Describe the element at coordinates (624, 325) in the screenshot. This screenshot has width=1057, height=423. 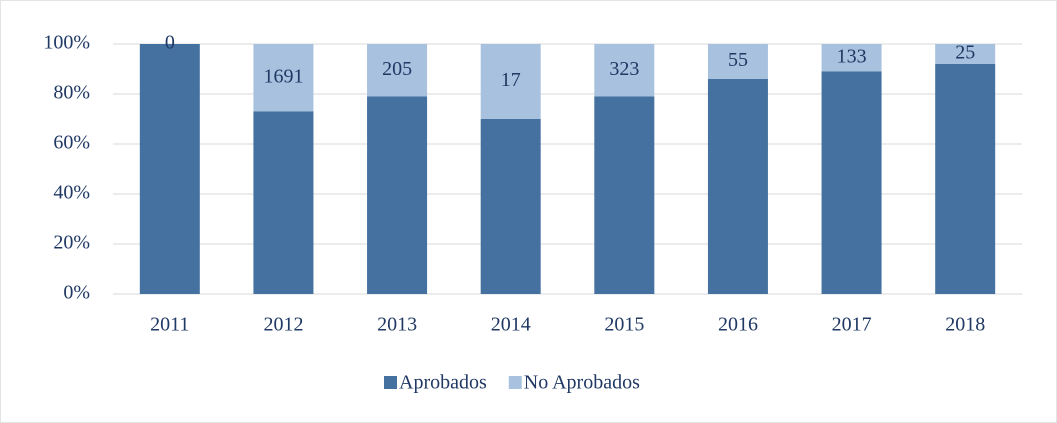
I see `x-tick-label: 2015` at that location.